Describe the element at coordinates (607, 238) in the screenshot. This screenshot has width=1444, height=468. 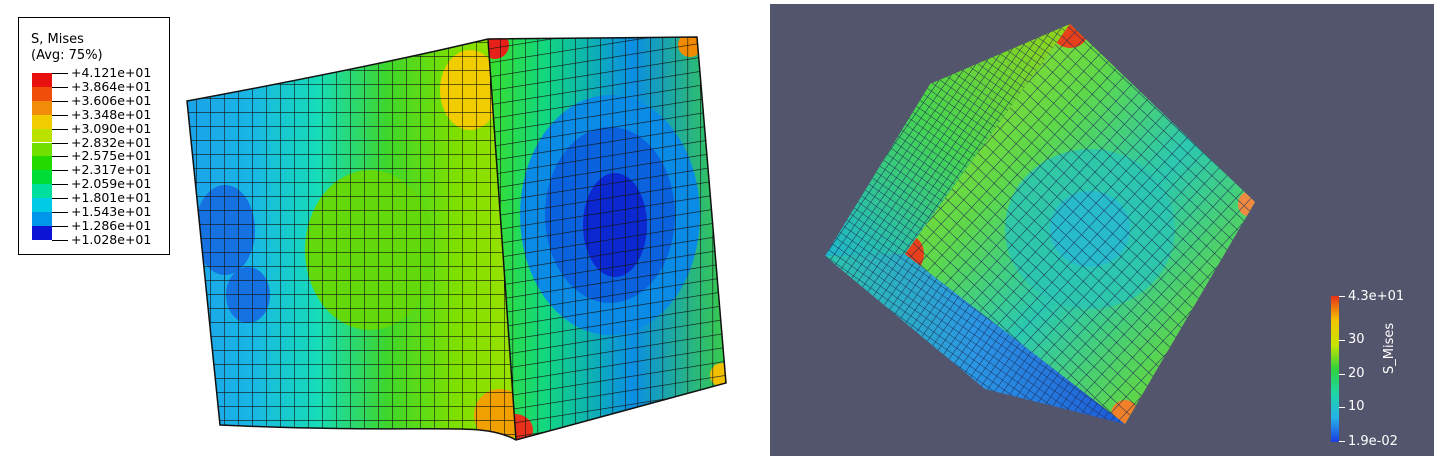
I see `cube-right-face` at that location.